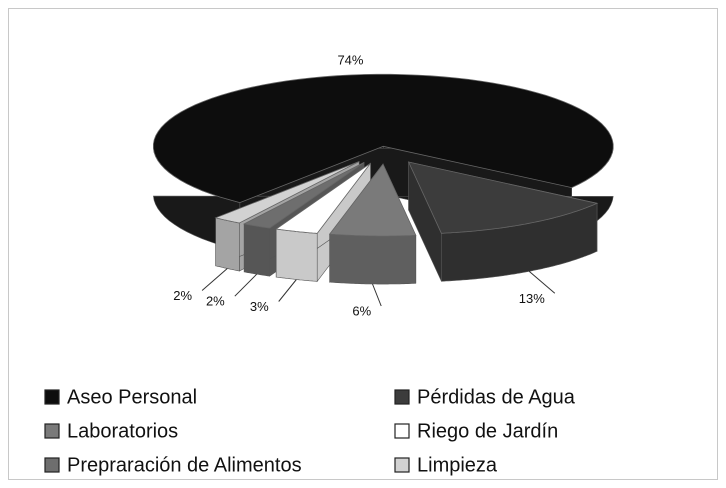 The height and width of the screenshot is (488, 726). What do you see at coordinates (122, 431) in the screenshot?
I see `legend-label: Laboratorios` at bounding box center [122, 431].